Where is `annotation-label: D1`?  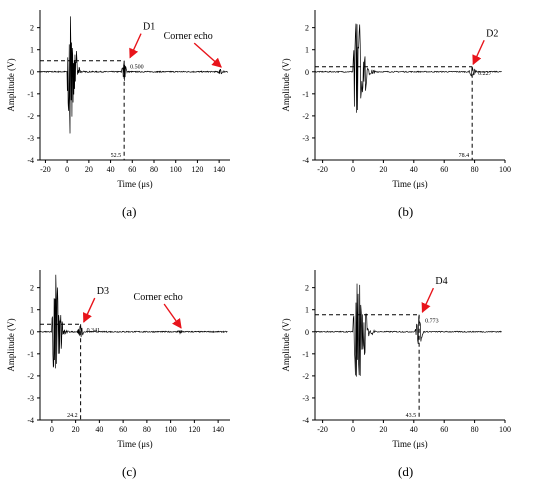 annotation-label: D1 is located at coordinates (149, 27).